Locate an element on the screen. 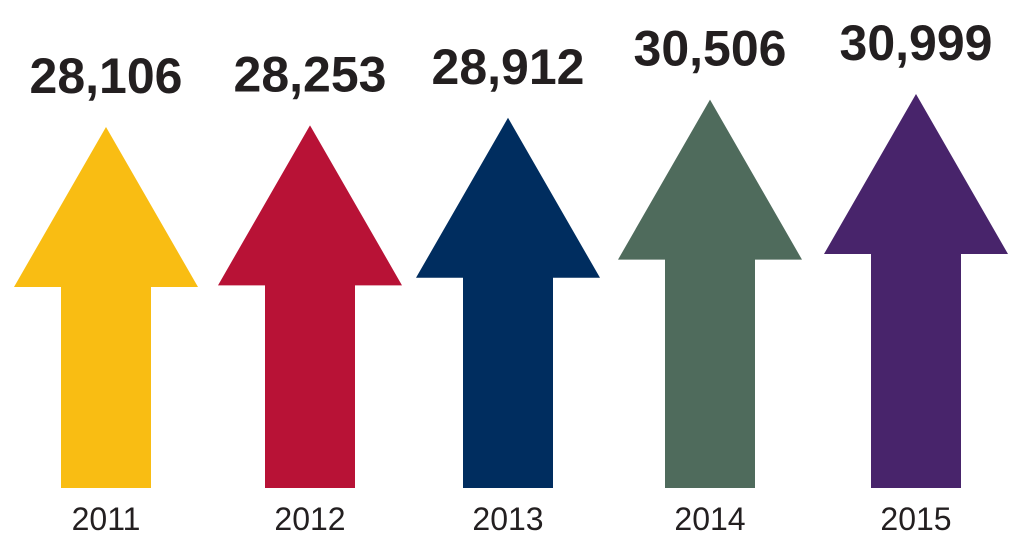  arrow-2011 is located at coordinates (106, 307).